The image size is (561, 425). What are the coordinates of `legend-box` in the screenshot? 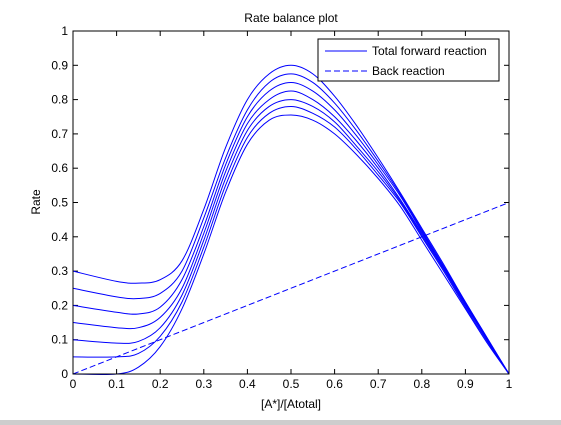 It's located at (408, 60).